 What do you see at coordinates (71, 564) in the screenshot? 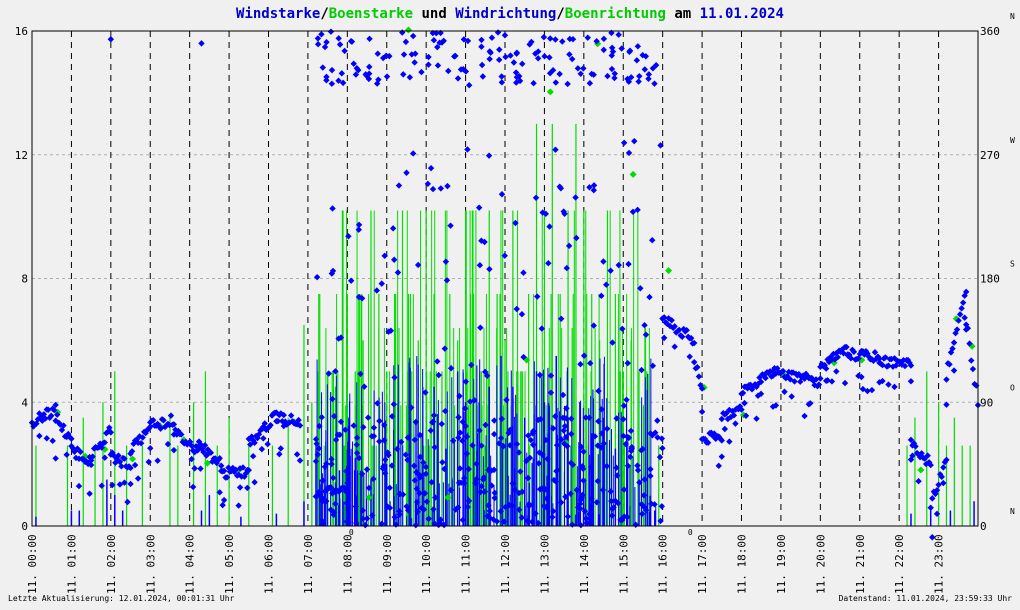
I see `x-tick-label: 11. 01:00` at bounding box center [71, 564].